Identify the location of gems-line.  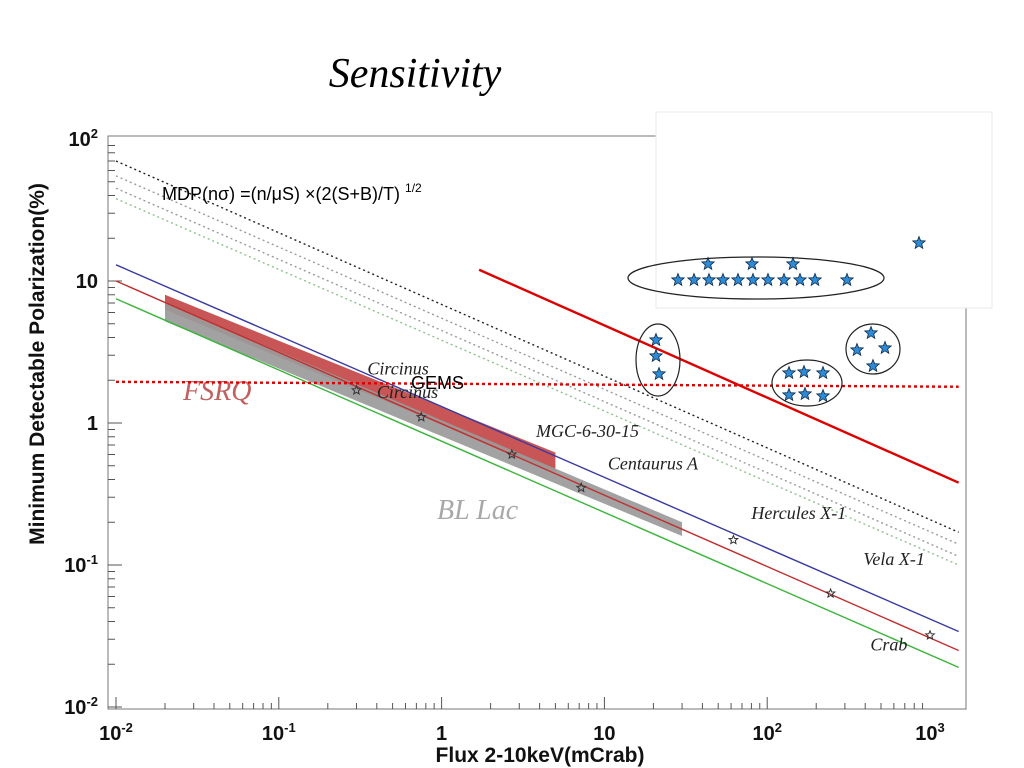
(537, 384).